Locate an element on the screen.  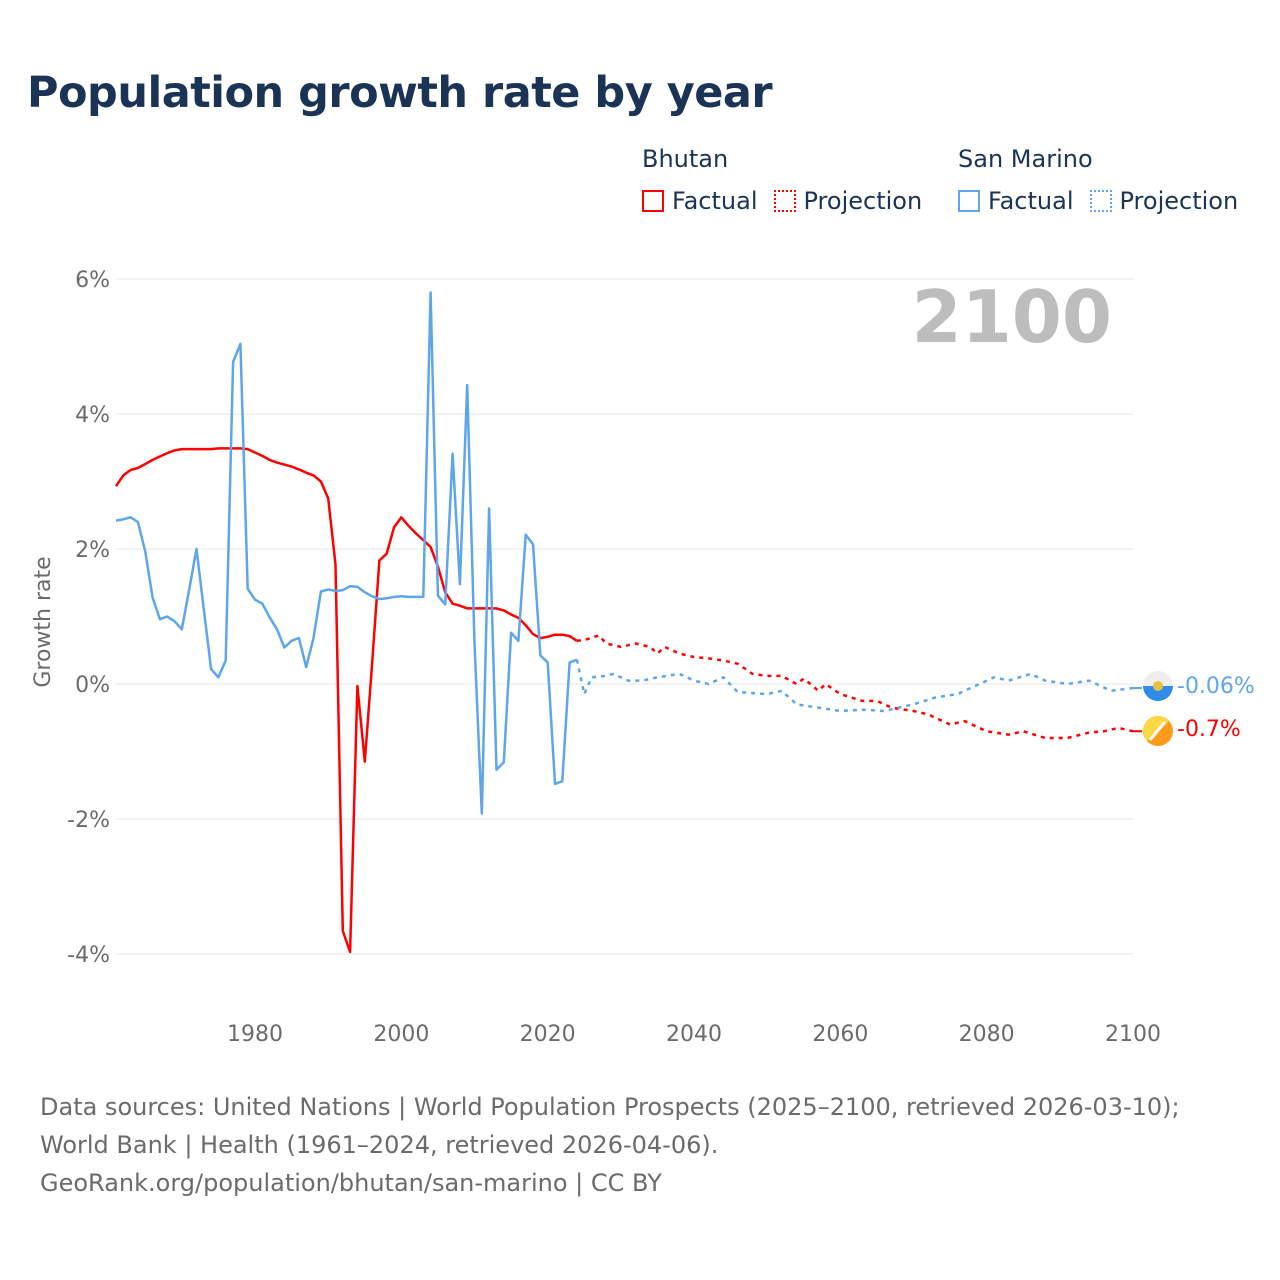
y-tick-label: -2% is located at coordinates (88, 820).